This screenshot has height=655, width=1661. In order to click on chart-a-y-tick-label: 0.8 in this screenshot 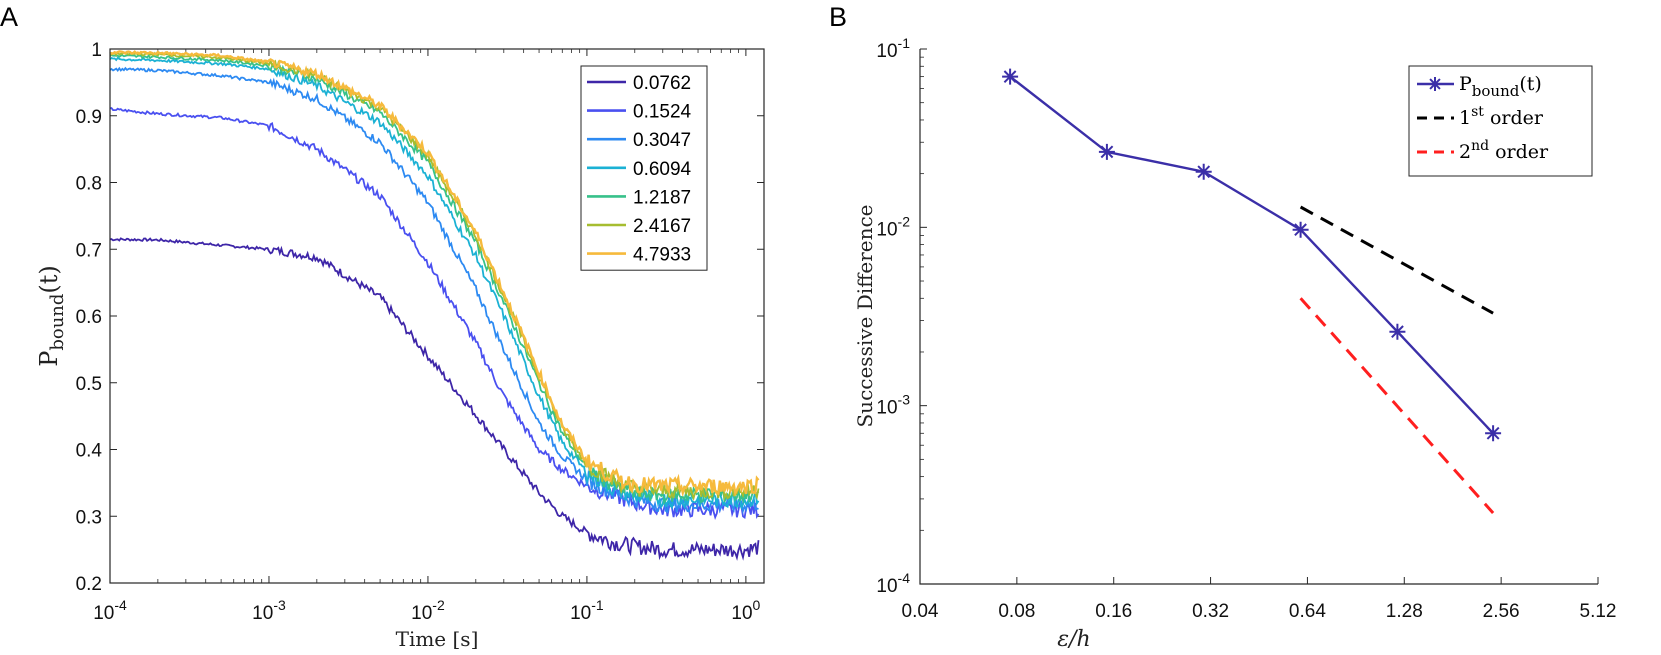, I will do `click(89, 184)`.